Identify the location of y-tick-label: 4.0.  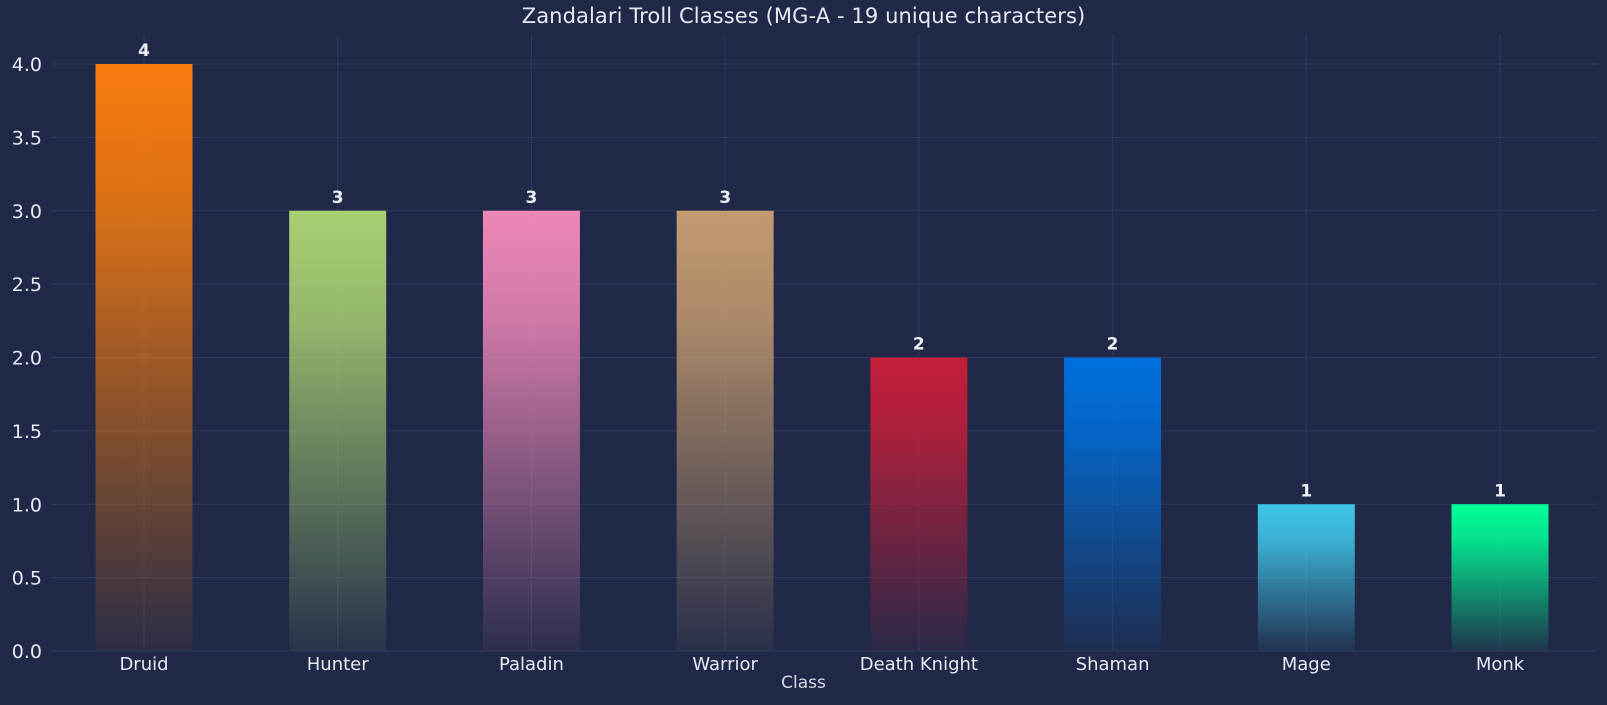
(27, 65).